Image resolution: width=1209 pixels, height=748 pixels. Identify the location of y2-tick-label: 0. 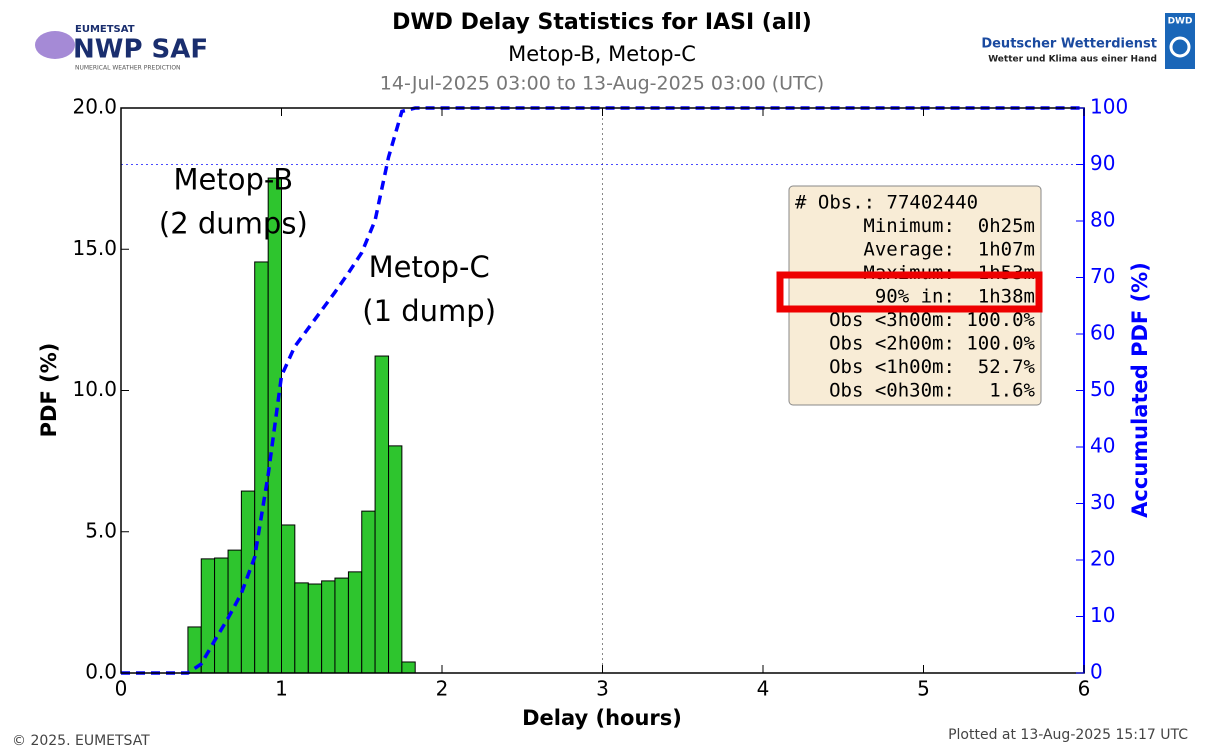
(1096, 672).